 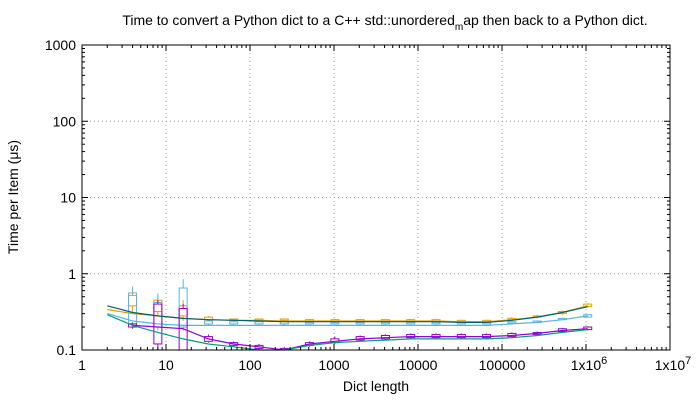 What do you see at coordinates (589, 364) in the screenshot?
I see `x-tick-label: 1x10⁶` at bounding box center [589, 364].